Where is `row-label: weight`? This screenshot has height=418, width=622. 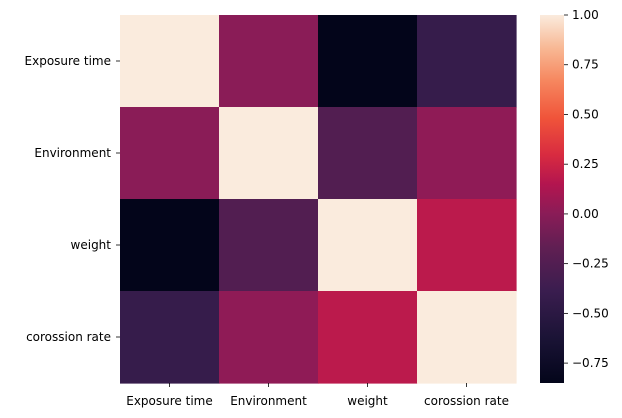
row-label: weight is located at coordinates (91, 245).